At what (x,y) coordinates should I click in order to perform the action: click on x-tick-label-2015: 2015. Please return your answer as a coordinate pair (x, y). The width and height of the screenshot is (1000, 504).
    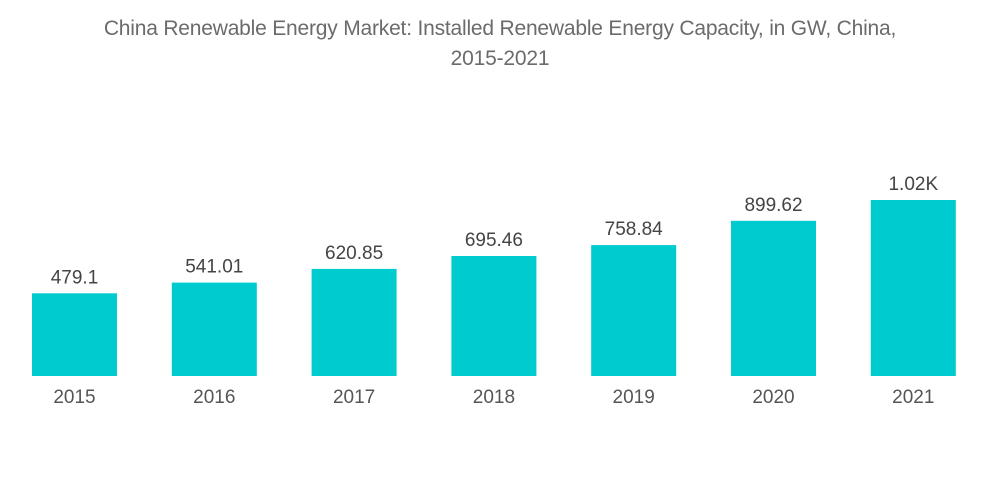
    Looking at the image, I should click on (74, 397).